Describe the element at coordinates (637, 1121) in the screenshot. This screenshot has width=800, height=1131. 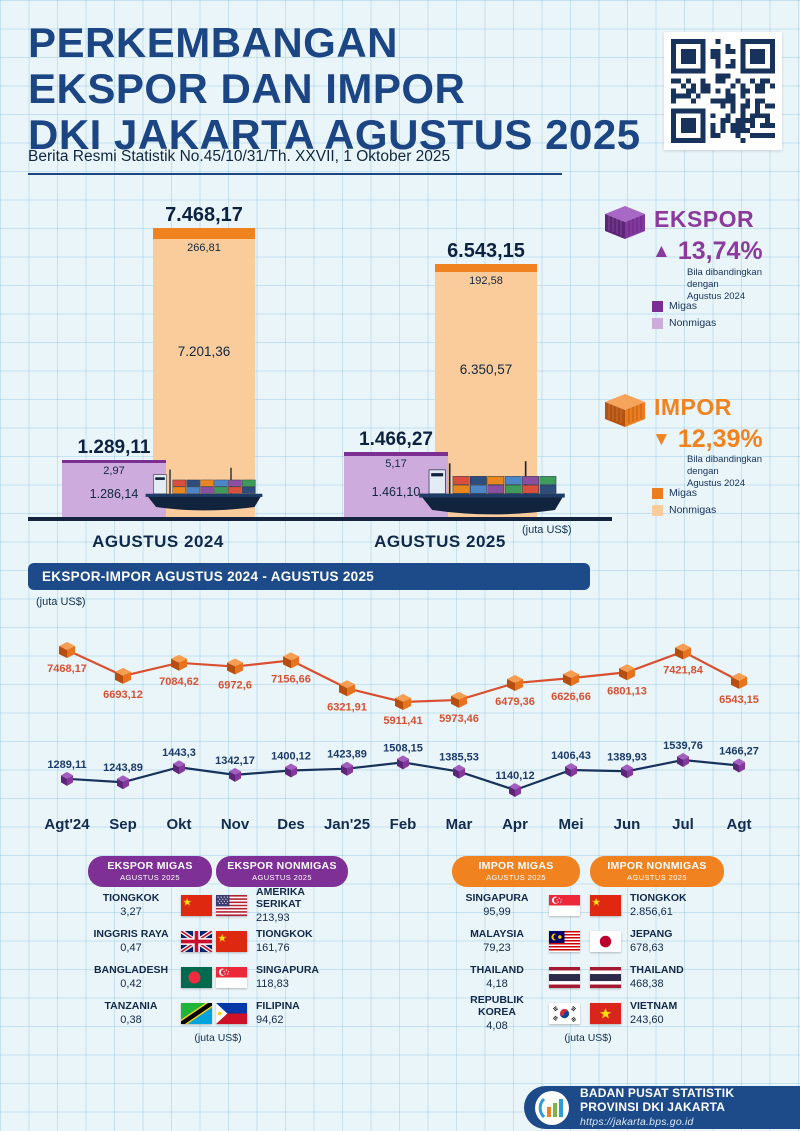
I see `footer-website-url: https://jakarta.bps.go.id` at that location.